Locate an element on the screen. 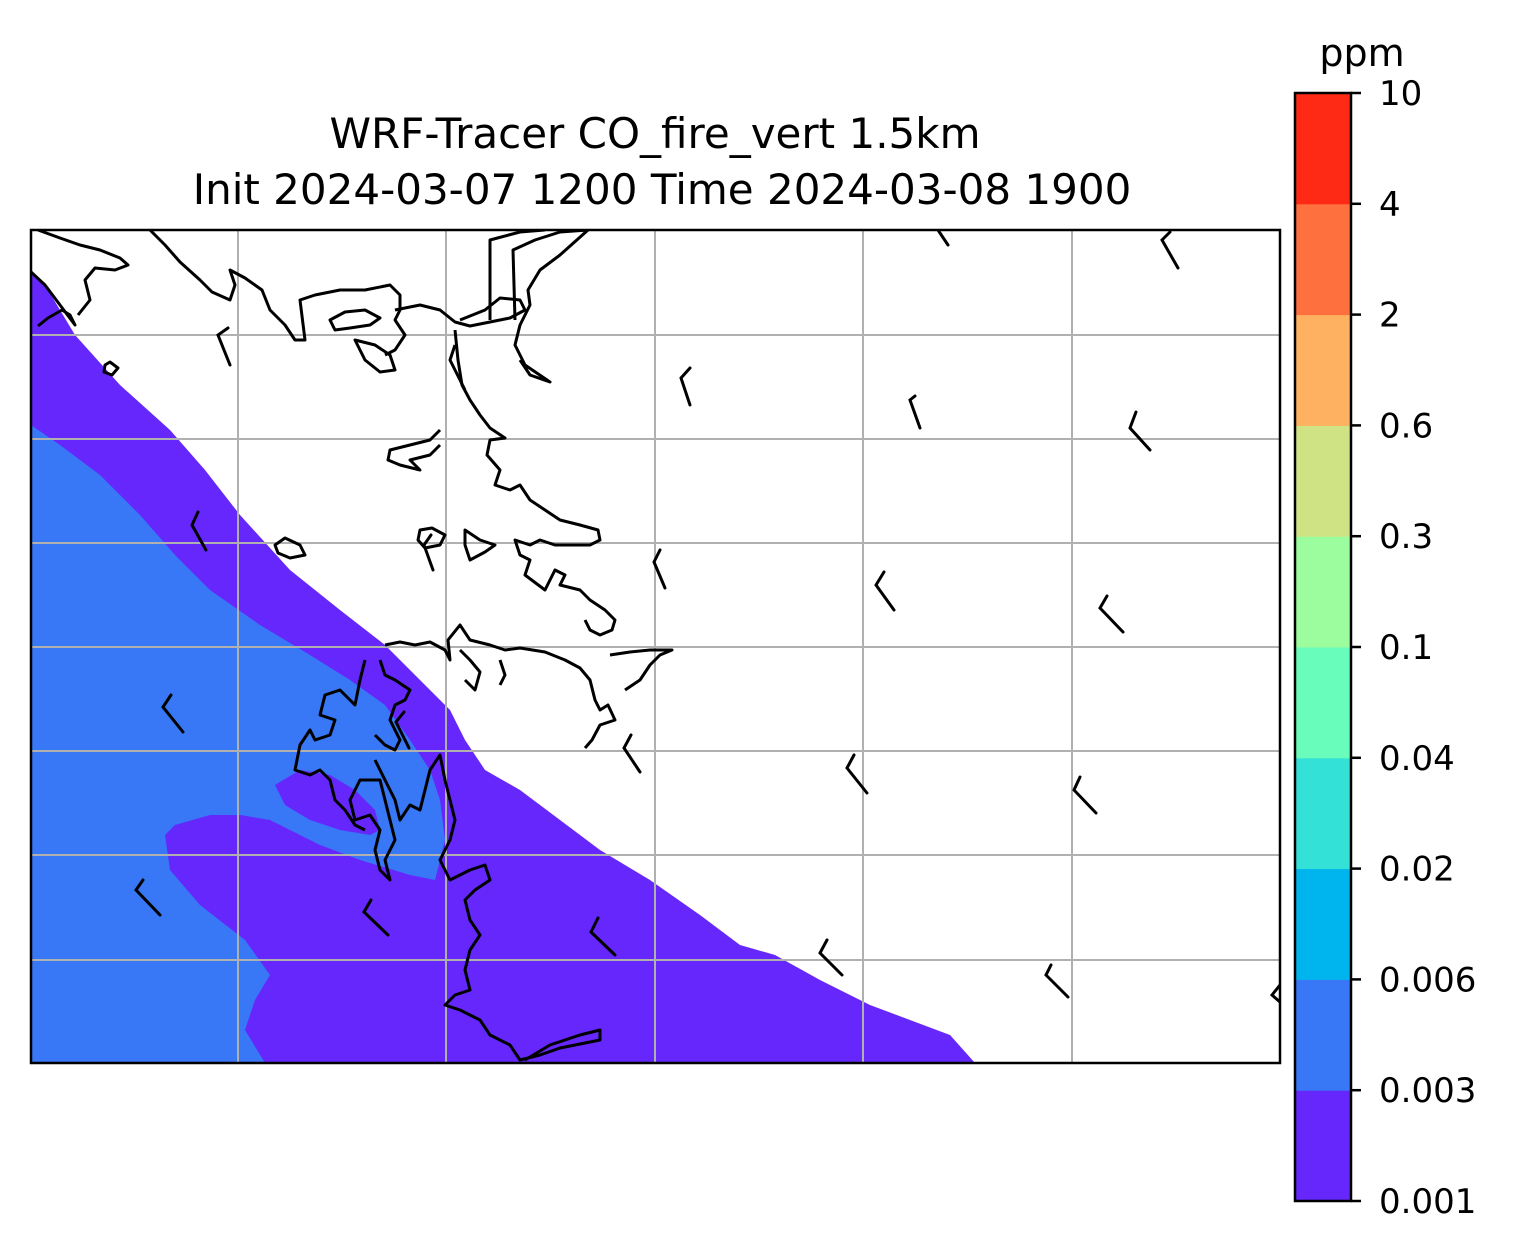  colorbar-tick-label-5: 0.1 is located at coordinates (1406, 648).